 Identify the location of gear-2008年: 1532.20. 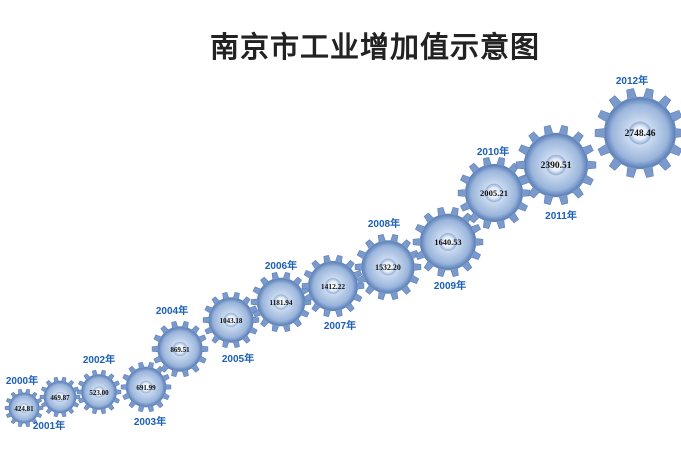
(388, 267).